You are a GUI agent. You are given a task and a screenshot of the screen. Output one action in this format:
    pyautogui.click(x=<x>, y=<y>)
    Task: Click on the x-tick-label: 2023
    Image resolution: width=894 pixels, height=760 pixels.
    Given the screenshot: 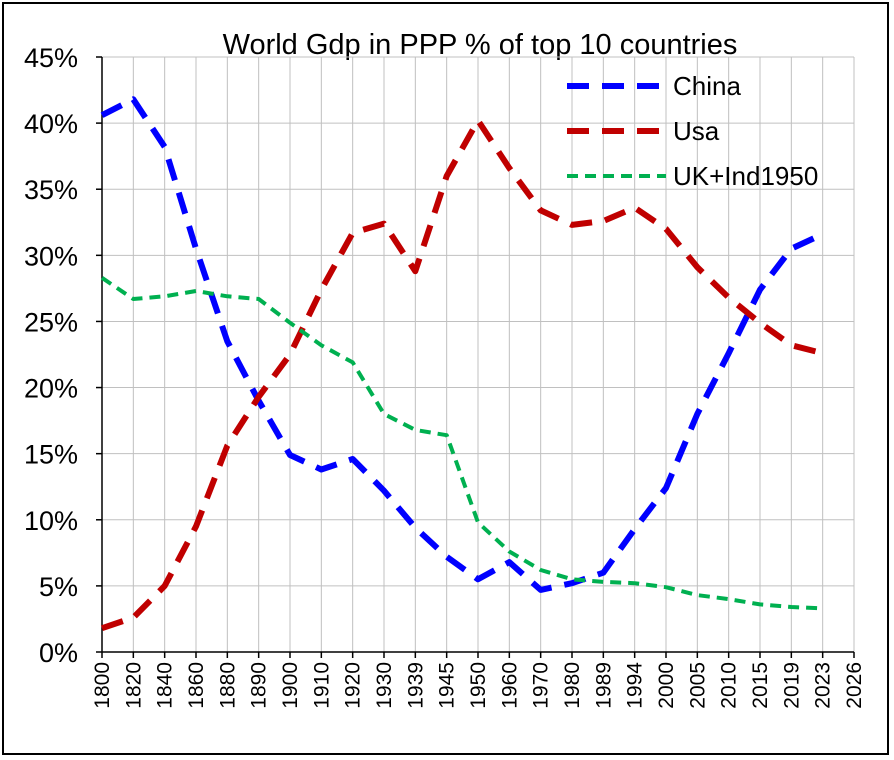 What is the action you would take?
    pyautogui.click(x=823, y=685)
    